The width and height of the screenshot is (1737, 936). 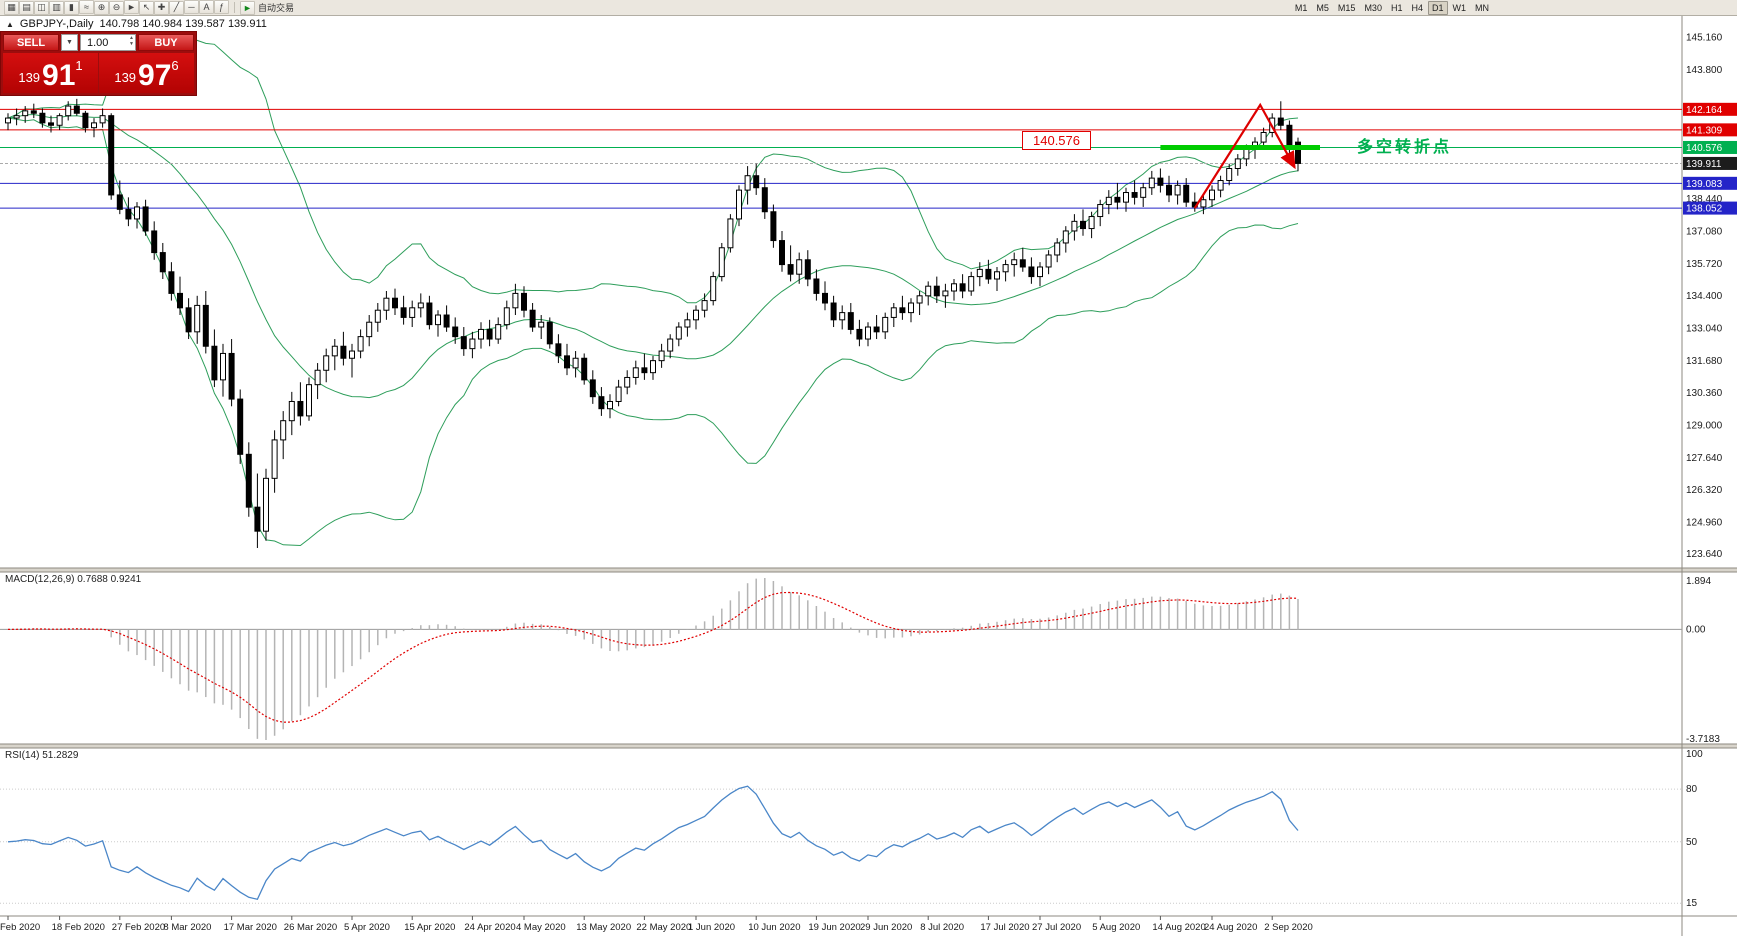 What do you see at coordinates (73, 579) in the screenshot?
I see `macd-indicator-label: MACD(12,26,9) 0.7688 0.9241` at bounding box center [73, 579].